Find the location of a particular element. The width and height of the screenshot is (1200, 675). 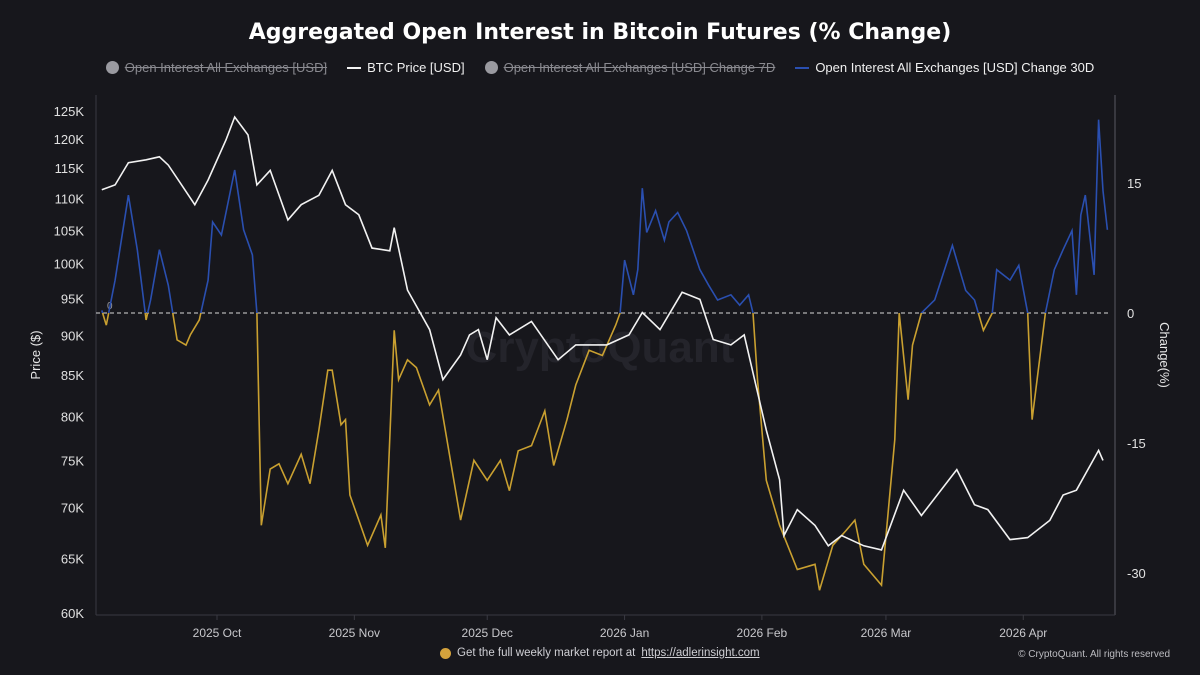

y-right-tick-label: -15 is located at coordinates (1136, 443).